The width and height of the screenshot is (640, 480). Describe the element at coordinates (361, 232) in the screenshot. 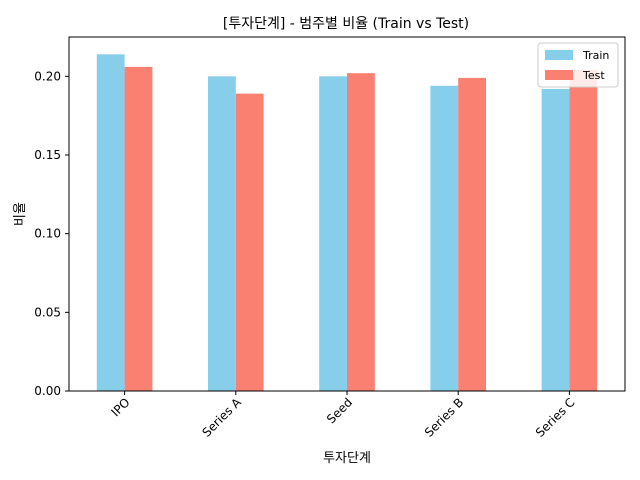

I see `bar-test-seed` at that location.